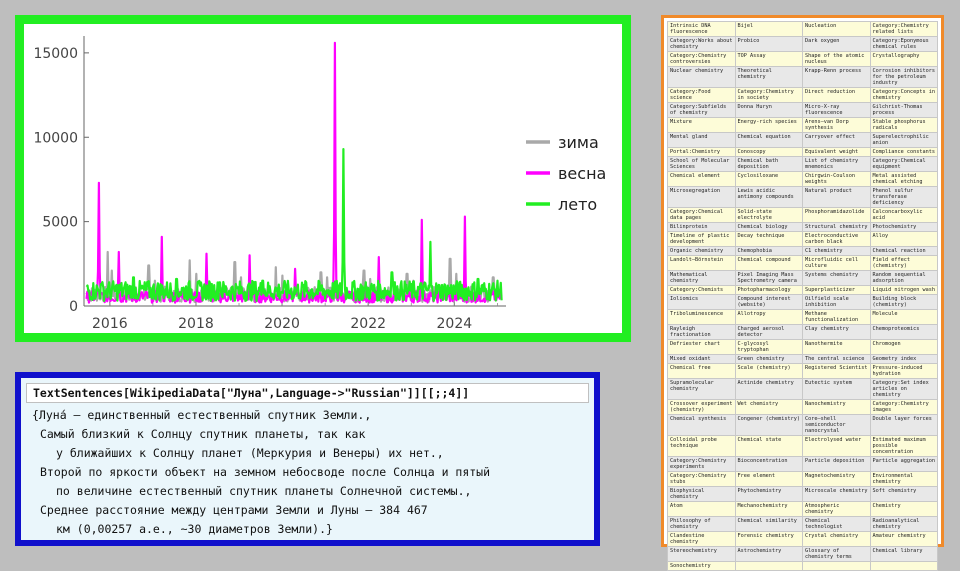  I want to click on table-cell: Rayleigh fractionation, so click(701, 332).